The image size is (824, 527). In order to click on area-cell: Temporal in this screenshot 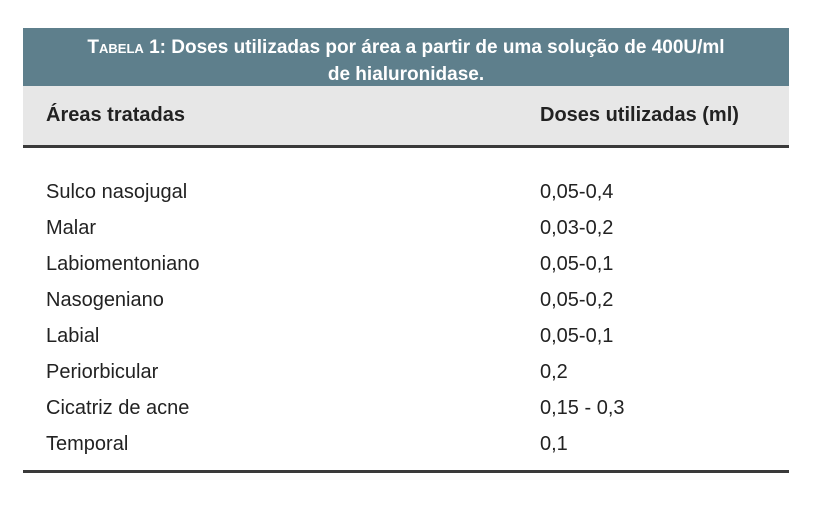, I will do `click(87, 443)`.